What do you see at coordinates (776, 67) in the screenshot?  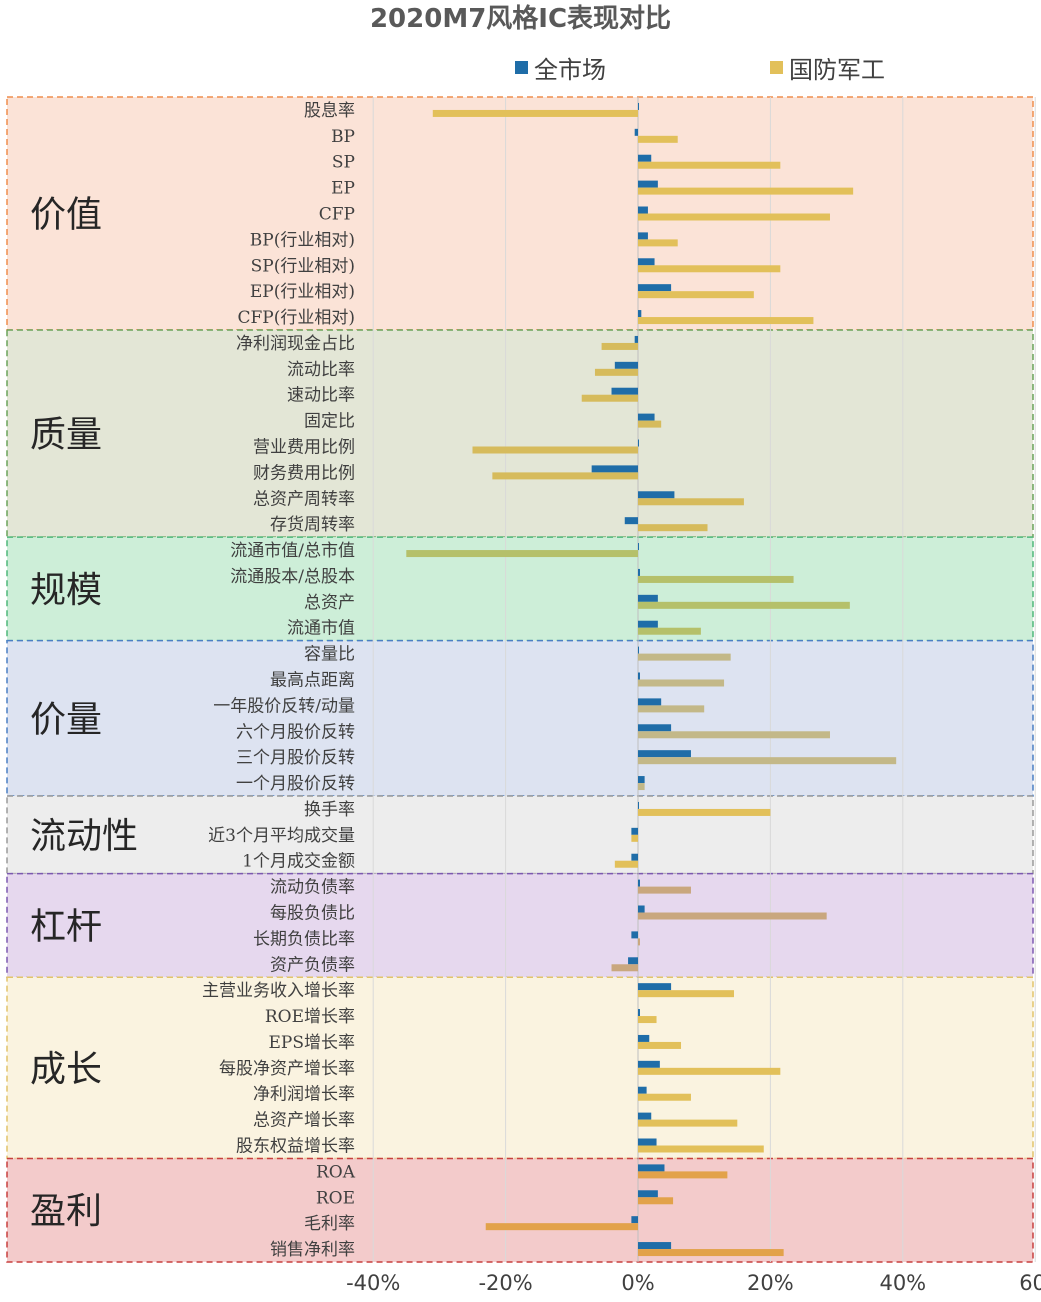 I see `legend-swatch-defense` at bounding box center [776, 67].